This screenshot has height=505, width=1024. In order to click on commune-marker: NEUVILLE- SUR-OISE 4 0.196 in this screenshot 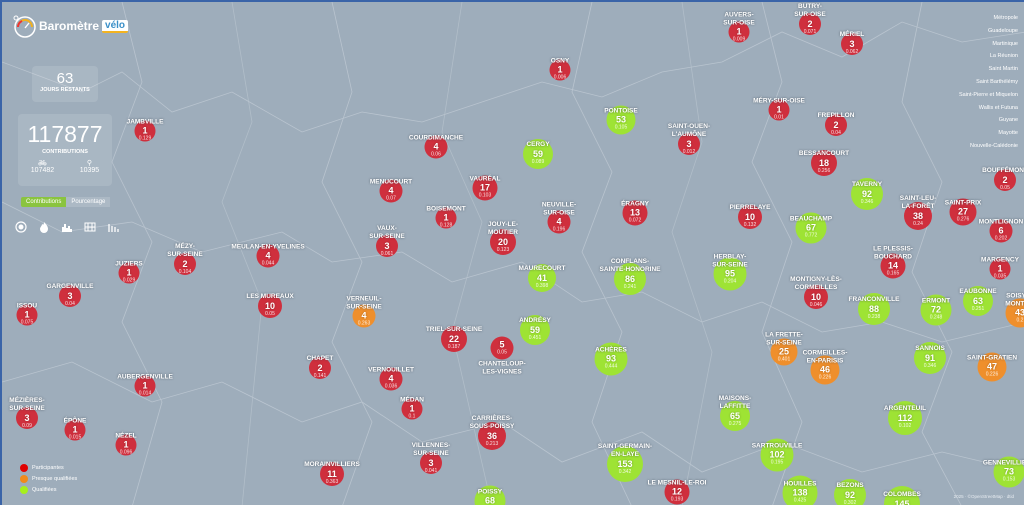, I will do `click(559, 217)`.